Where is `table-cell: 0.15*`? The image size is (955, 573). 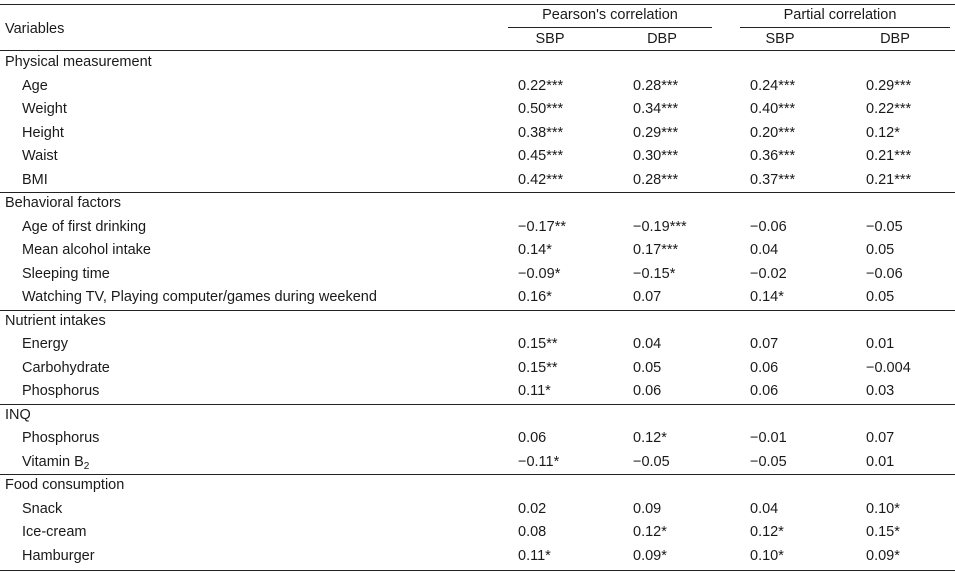 table-cell: 0.15* is located at coordinates (883, 532).